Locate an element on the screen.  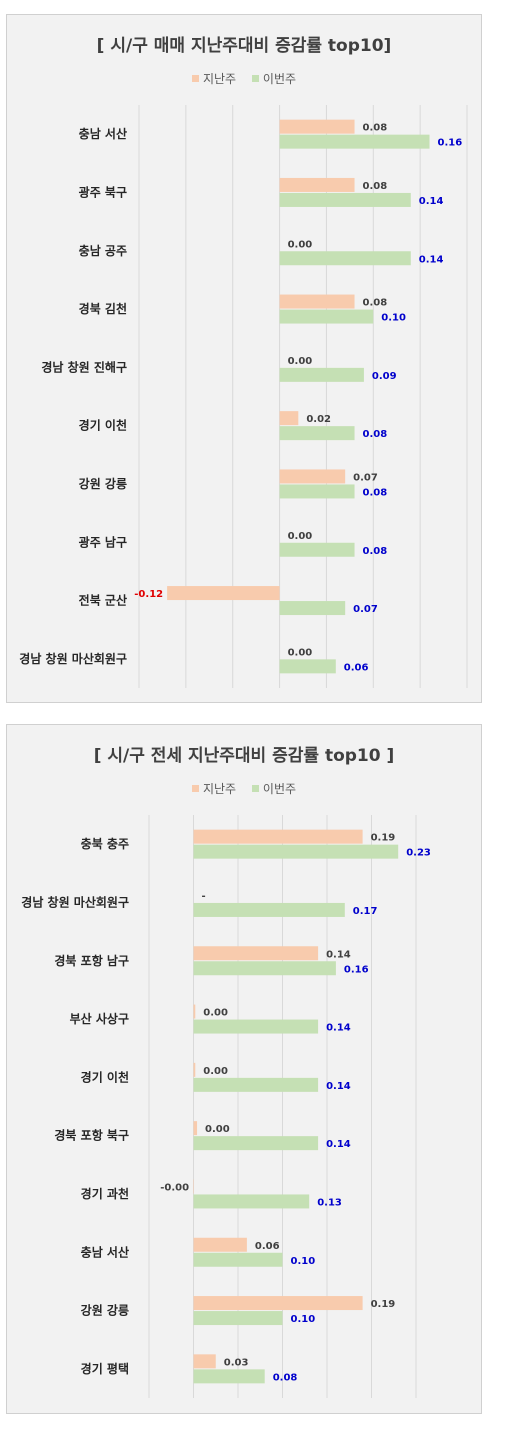
category-row: 광주 북구 0.08 0.14 is located at coordinates (261, 192).